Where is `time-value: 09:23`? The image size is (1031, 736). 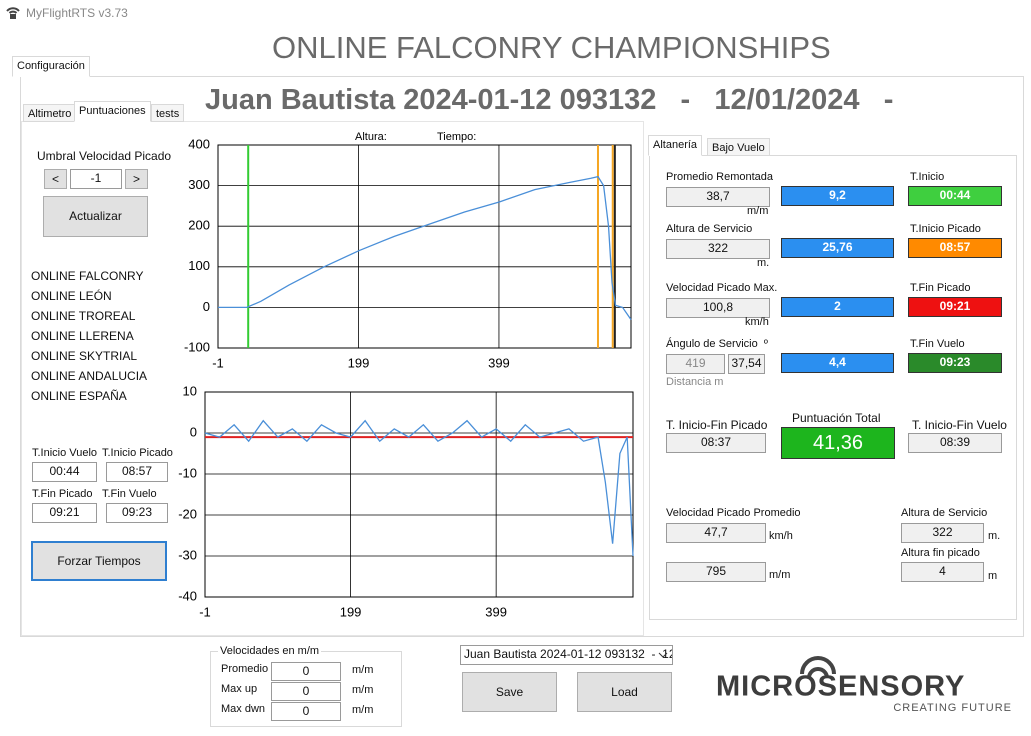
time-value: 09:23 is located at coordinates (137, 513).